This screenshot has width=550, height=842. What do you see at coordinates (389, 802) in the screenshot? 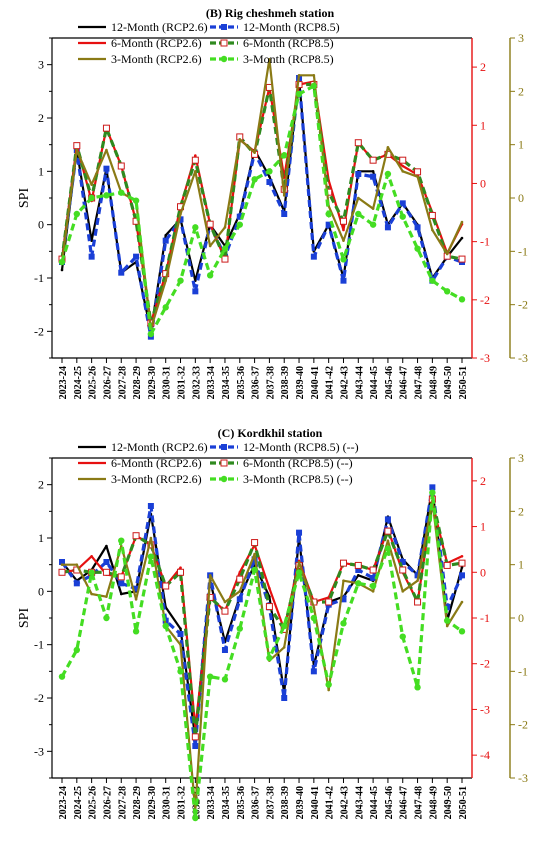
I see `x-tick-label: 2045-46` at bounding box center [389, 802].